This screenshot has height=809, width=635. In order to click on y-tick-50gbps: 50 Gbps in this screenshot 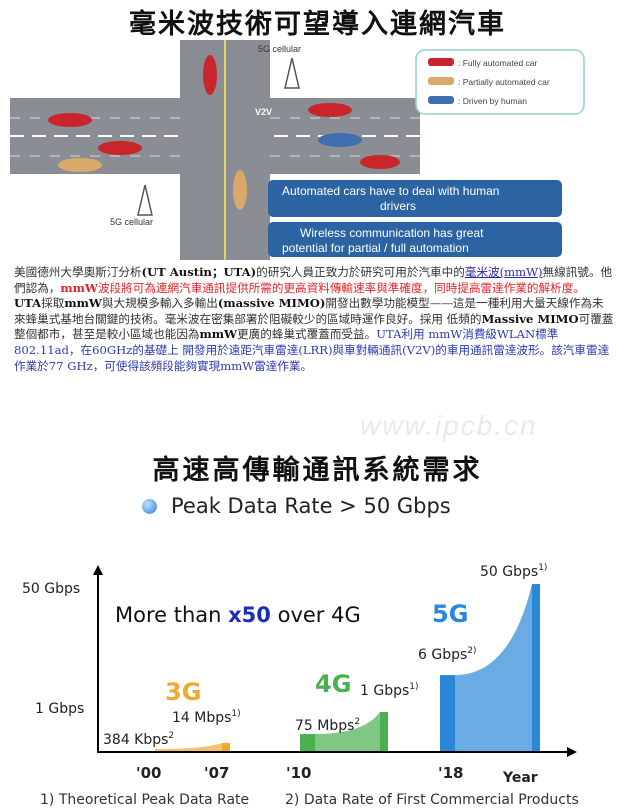, I will do `click(51, 589)`.